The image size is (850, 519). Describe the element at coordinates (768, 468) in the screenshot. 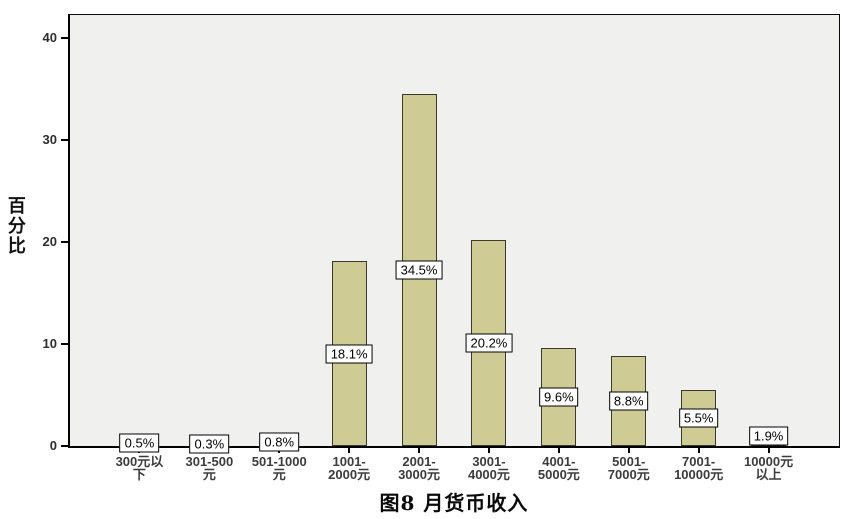

I see `x-axis-tick-label: 10000元 以上` at that location.